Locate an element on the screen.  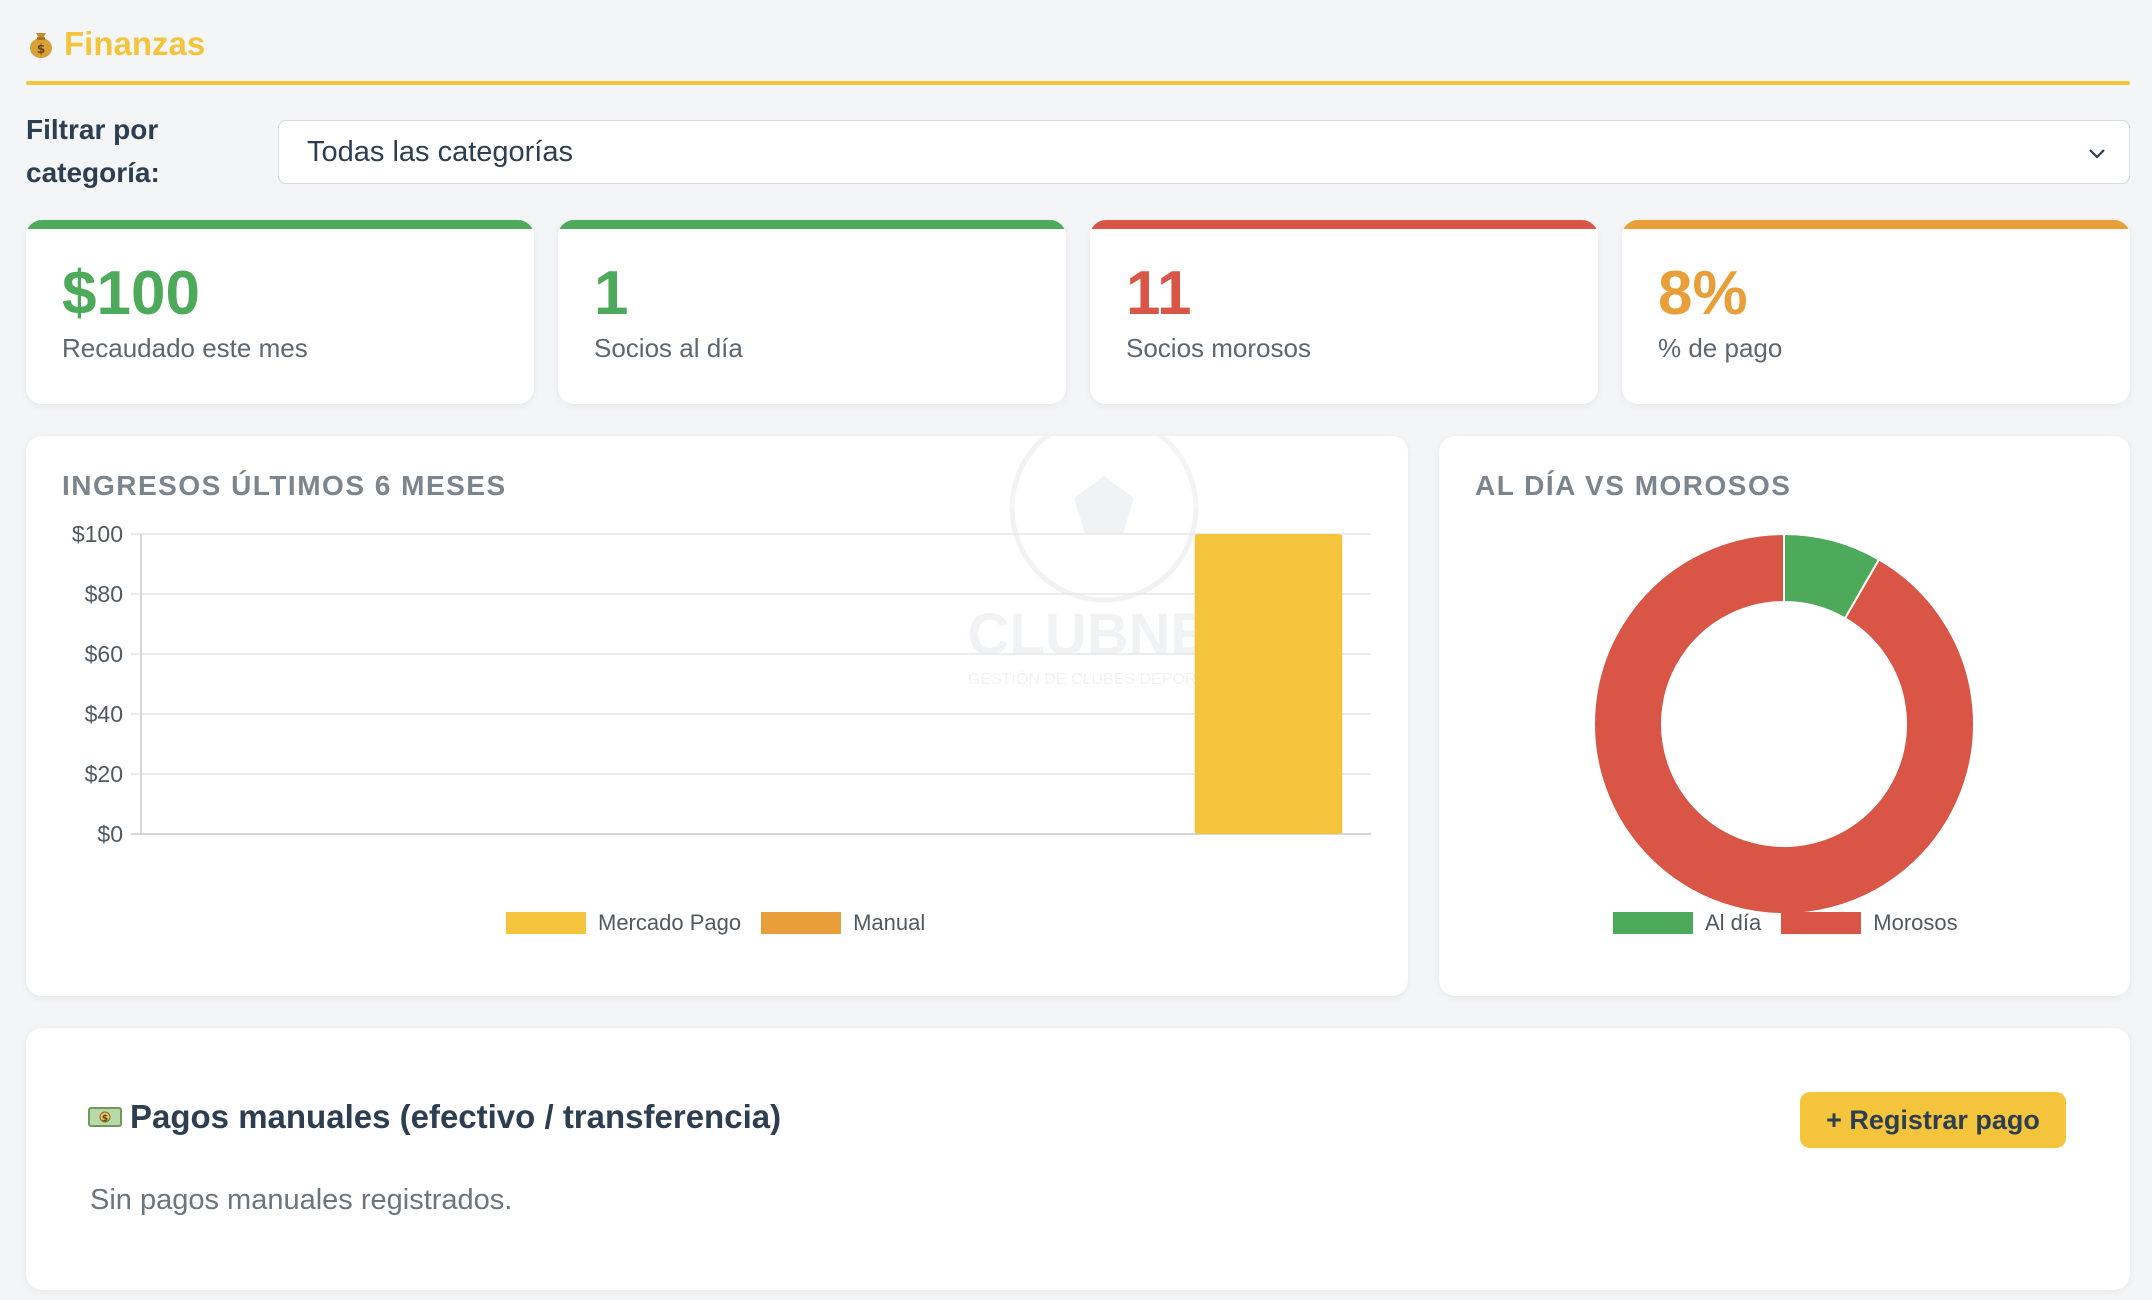
filter-label: Filtrar por categoría: is located at coordinates (93, 151).